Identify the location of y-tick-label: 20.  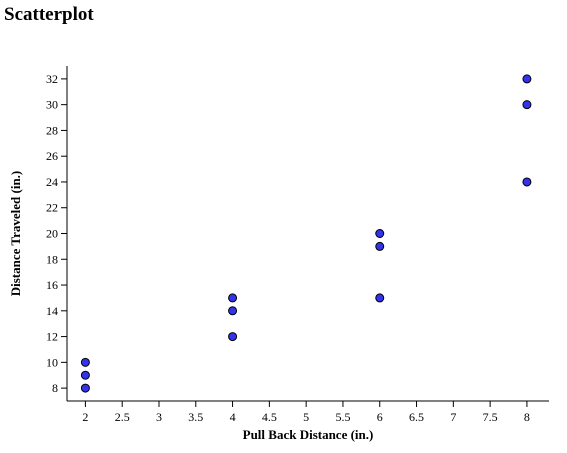
(52, 234).